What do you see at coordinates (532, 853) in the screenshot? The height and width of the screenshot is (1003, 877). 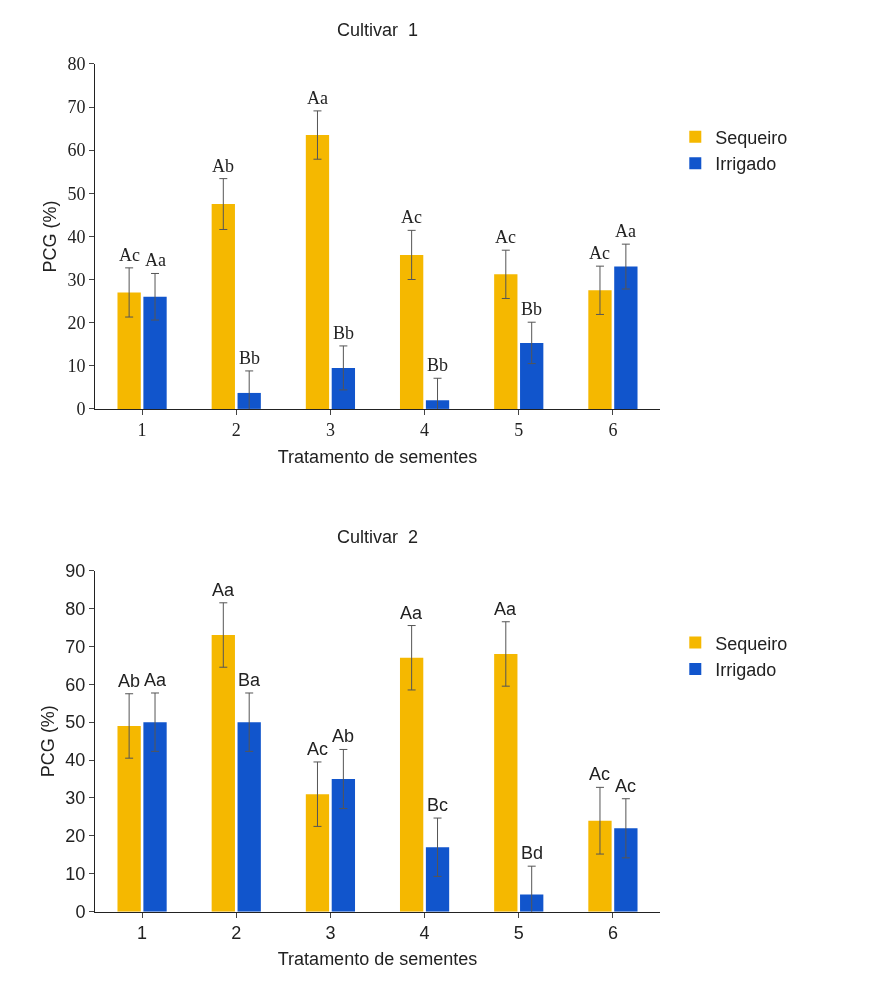 I see `data-label: Bd` at bounding box center [532, 853].